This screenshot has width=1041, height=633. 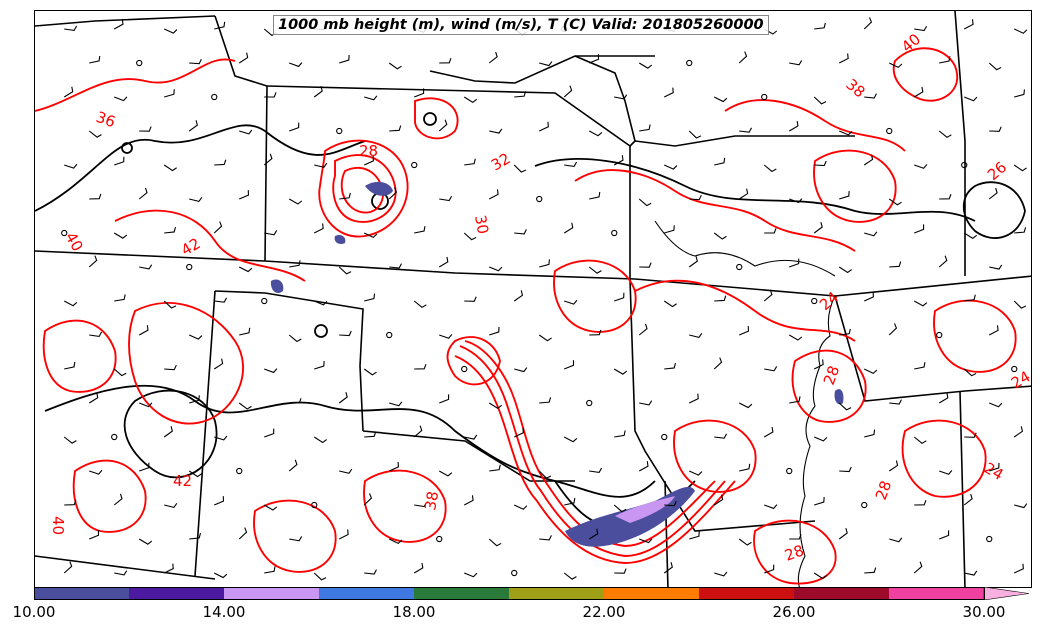 I want to click on contour-label: 42, so click(x=182, y=481).